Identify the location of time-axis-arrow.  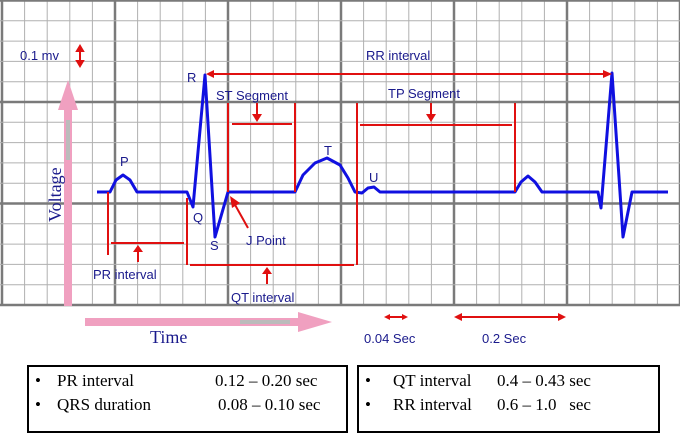
(208, 322).